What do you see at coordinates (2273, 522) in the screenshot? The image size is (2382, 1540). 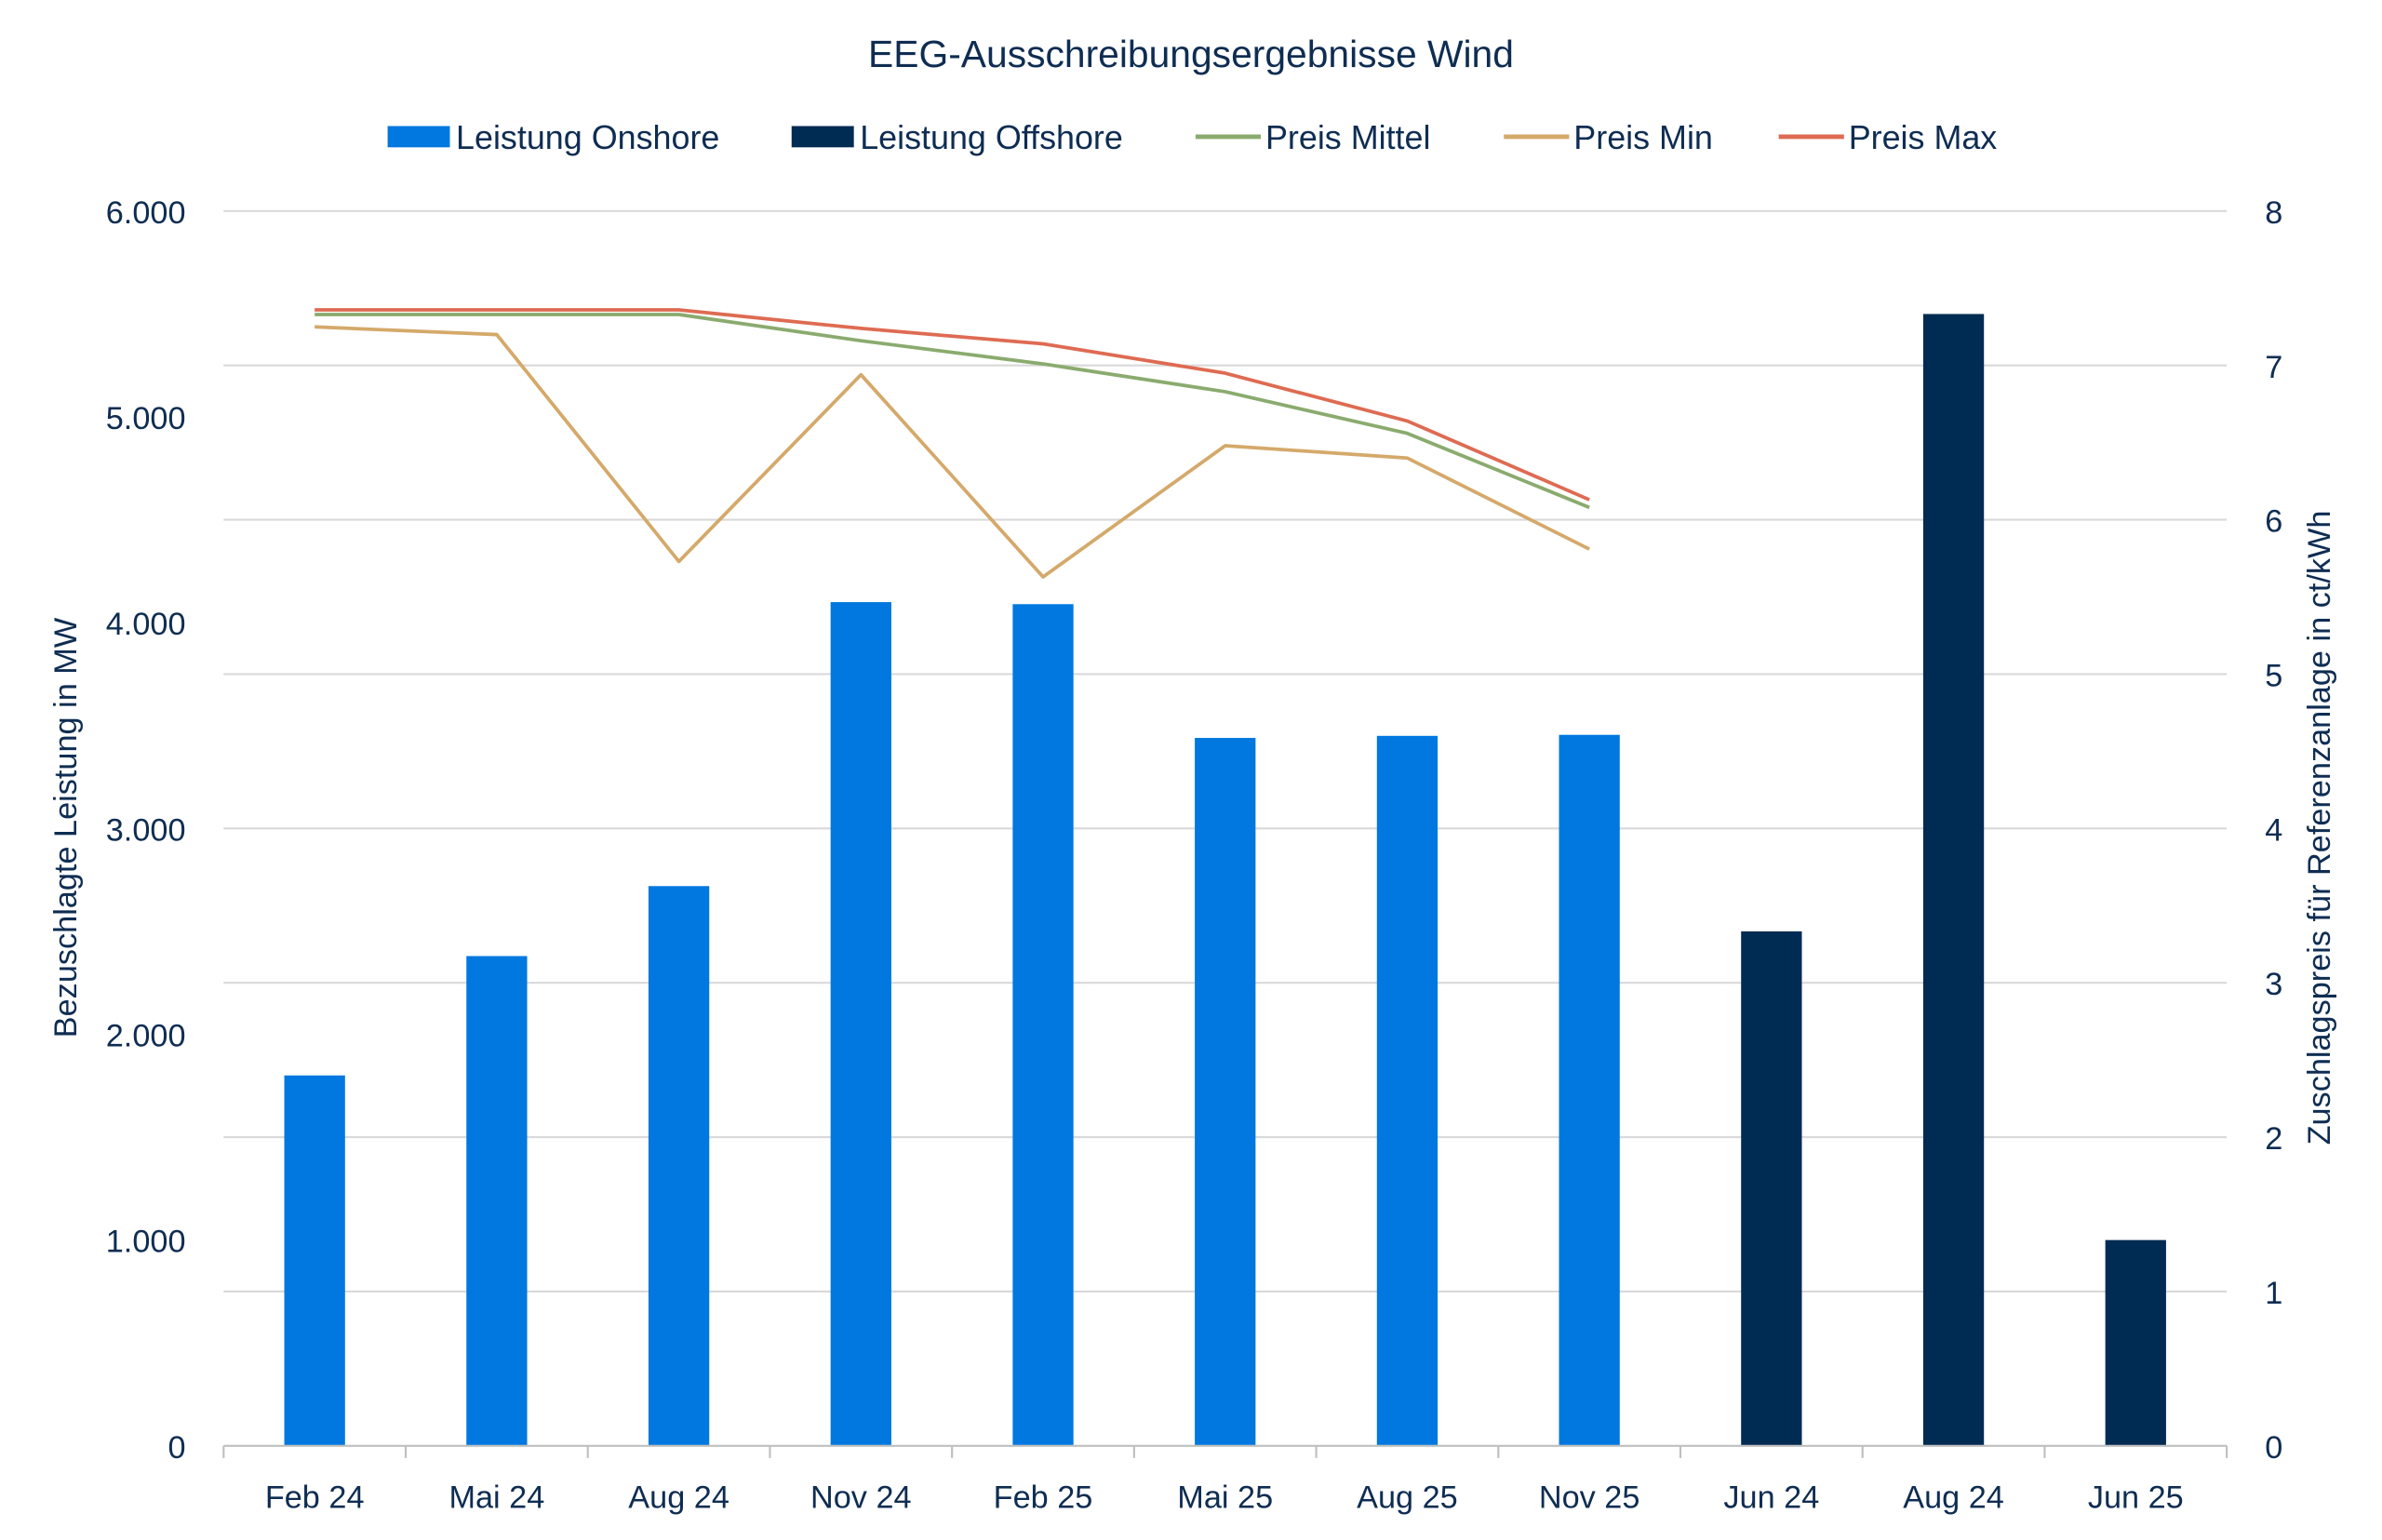 I see `y2-tick-label: 6` at bounding box center [2273, 522].